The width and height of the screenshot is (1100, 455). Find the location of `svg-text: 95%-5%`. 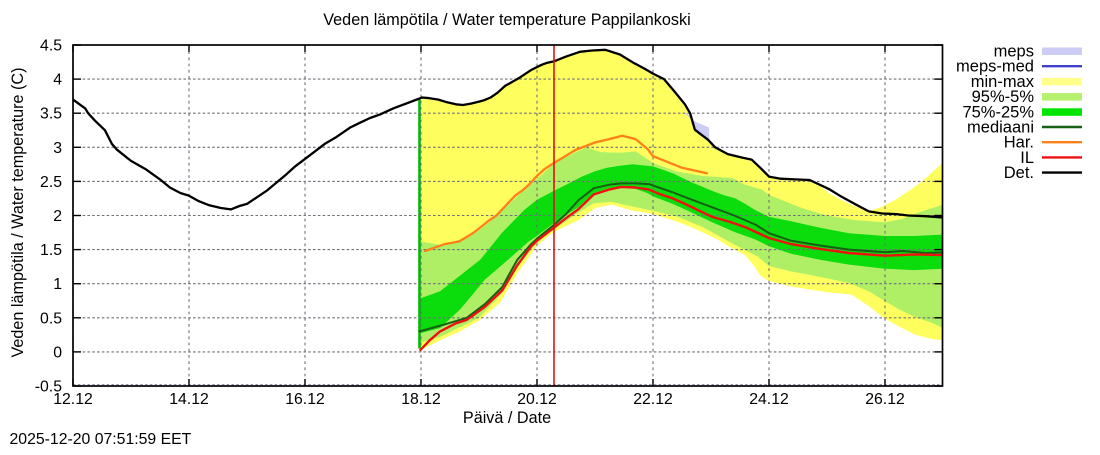

svg-text: 95%-5% is located at coordinates (1003, 97).